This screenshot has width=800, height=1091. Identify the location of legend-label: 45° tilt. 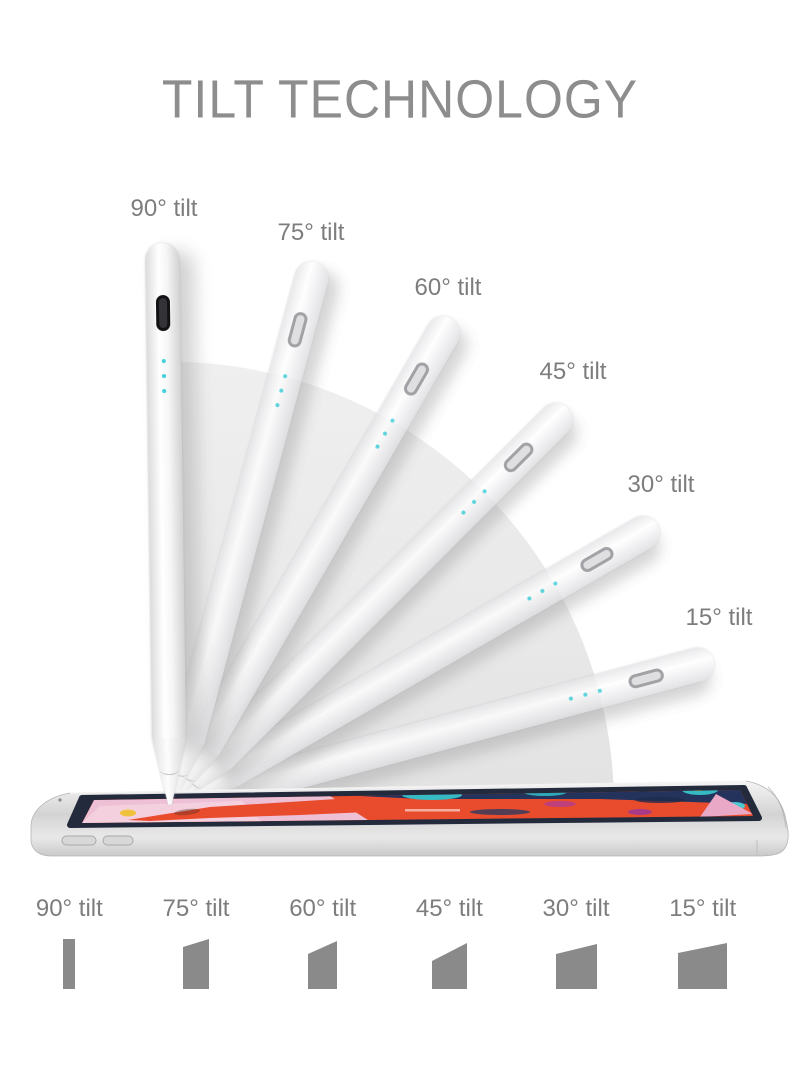
(449, 908).